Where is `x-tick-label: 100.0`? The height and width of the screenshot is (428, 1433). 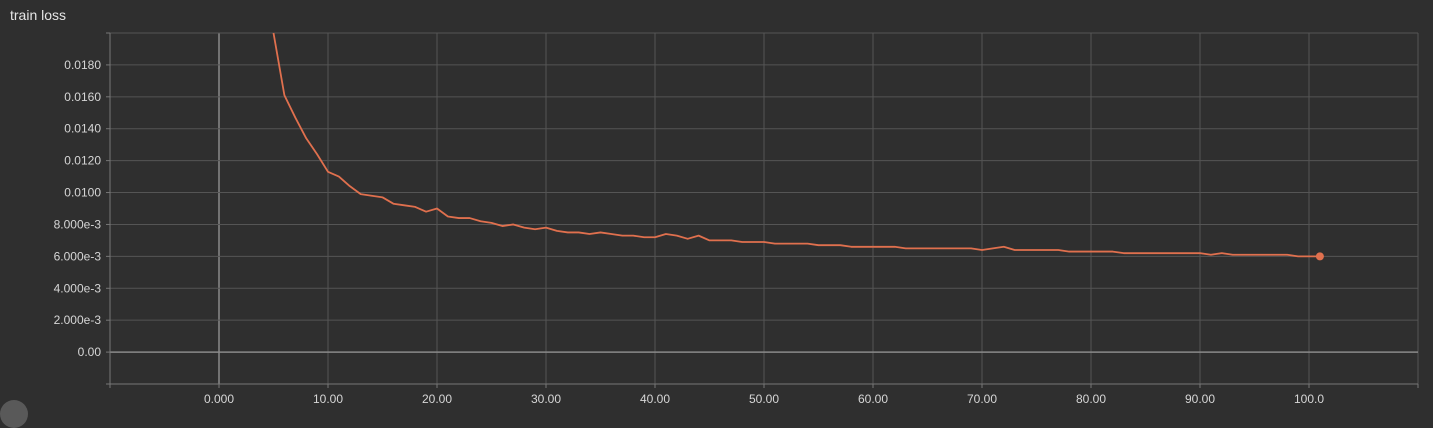 x-tick-label: 100.0 is located at coordinates (1309, 399).